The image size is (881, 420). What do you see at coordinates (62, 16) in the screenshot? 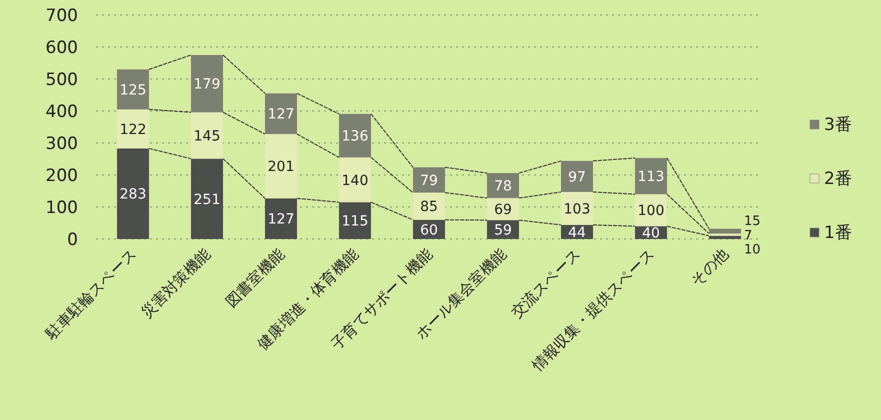
I see `y-tick-label: 700` at bounding box center [62, 16].